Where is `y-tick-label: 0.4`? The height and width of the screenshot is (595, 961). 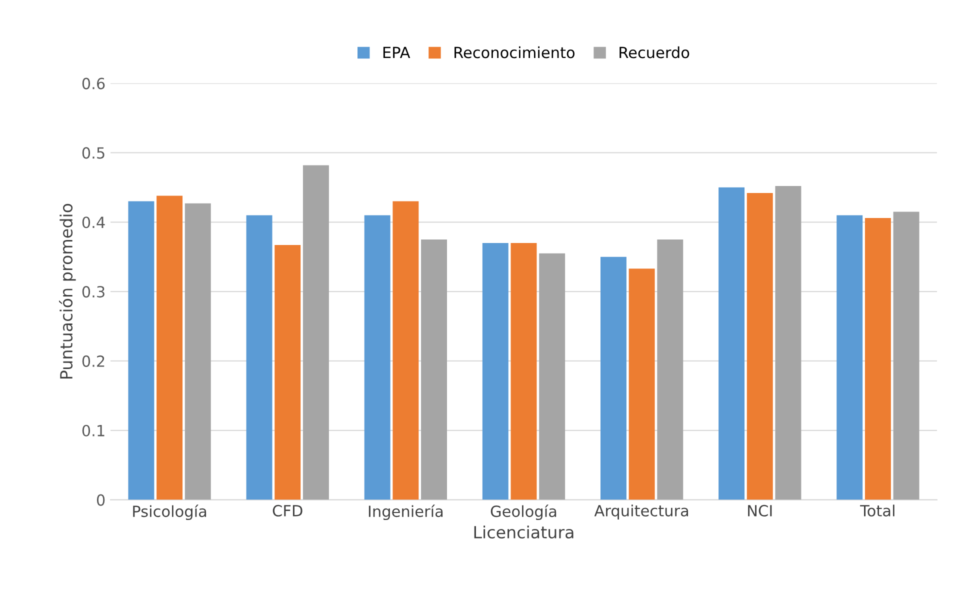 y-tick-label: 0.4 is located at coordinates (93, 222).